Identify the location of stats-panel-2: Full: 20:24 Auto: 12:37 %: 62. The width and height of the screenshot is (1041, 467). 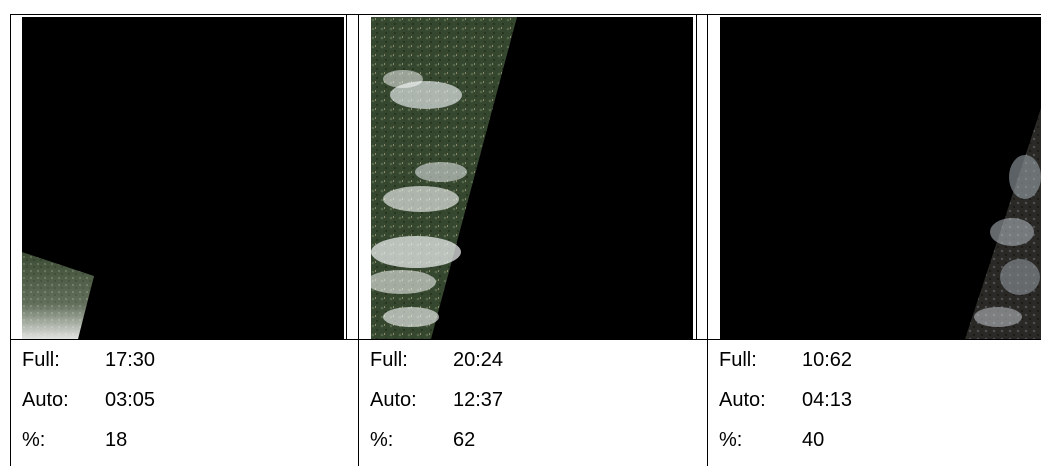
(532, 402).